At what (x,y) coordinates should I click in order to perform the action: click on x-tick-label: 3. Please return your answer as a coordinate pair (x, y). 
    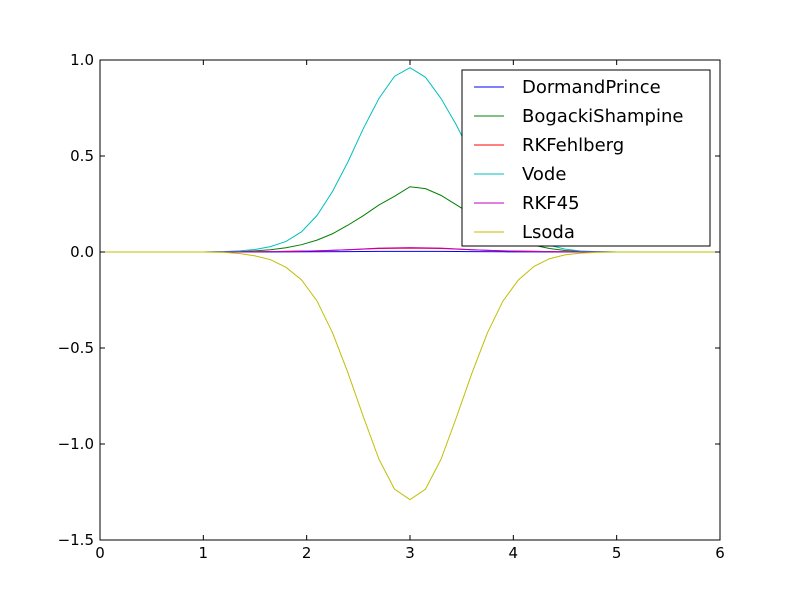
    Looking at the image, I should click on (410, 553).